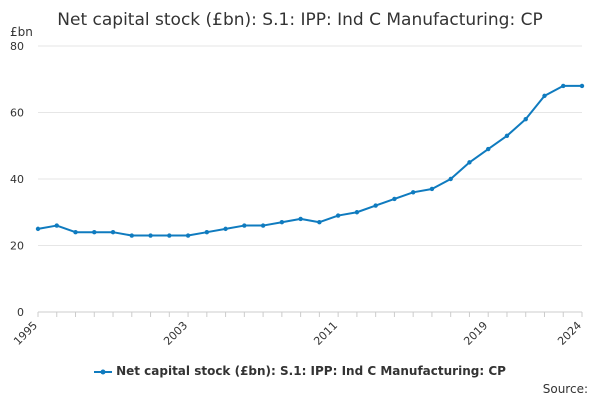 The image size is (600, 400). Describe the element at coordinates (17, 113) in the screenshot. I see `y-tick-label: 60` at that location.